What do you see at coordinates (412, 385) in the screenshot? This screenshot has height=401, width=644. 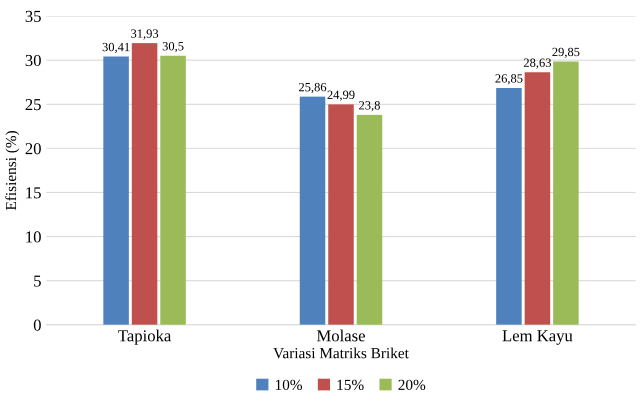 I see `legend-label: 20%` at bounding box center [412, 385].